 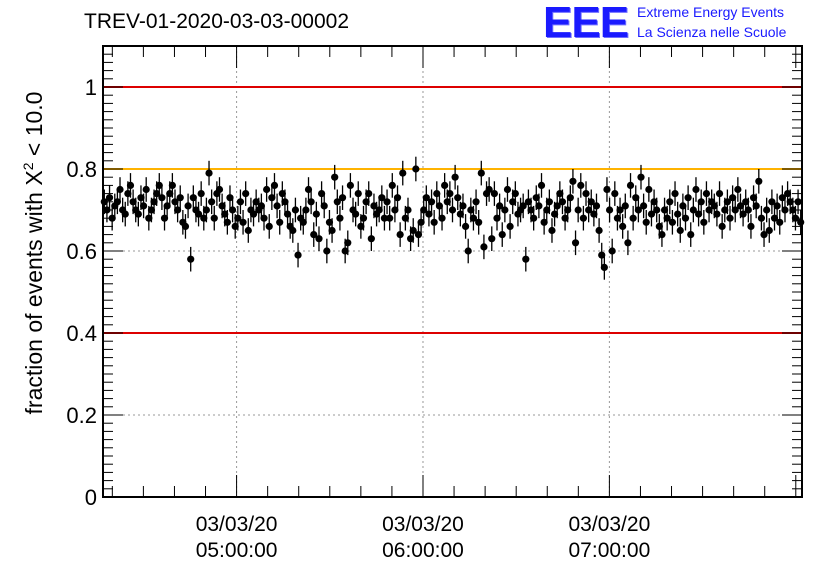 I want to click on y-axis-label-wrap: fraction of events with X2 < 10.0, so click(x=25, y=286).